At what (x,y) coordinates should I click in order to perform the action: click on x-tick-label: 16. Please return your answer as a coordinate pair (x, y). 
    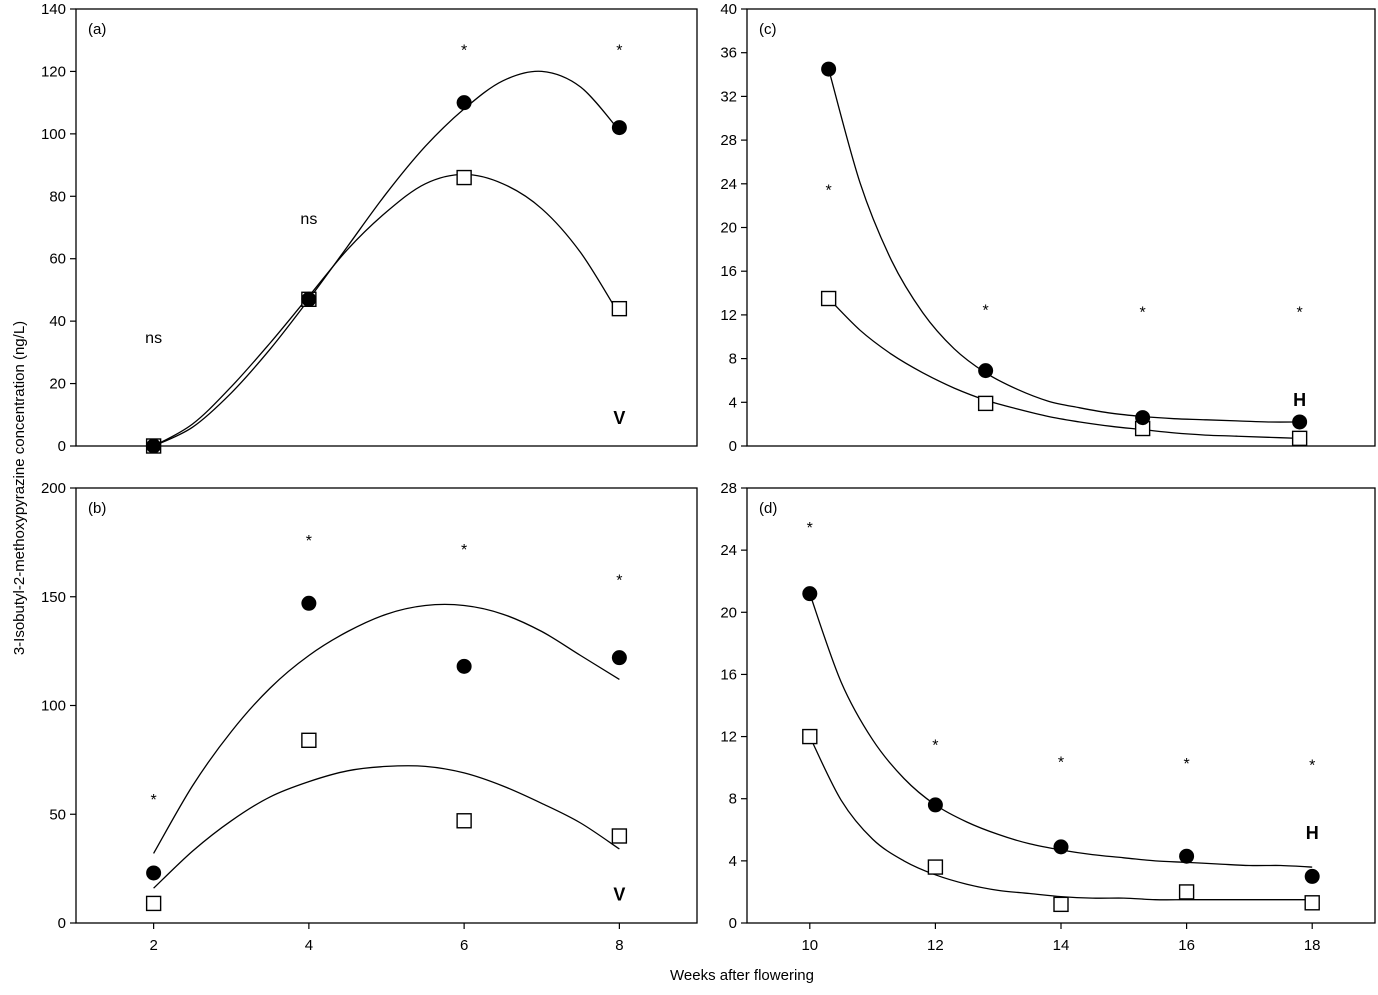
    Looking at the image, I should click on (1186, 945).